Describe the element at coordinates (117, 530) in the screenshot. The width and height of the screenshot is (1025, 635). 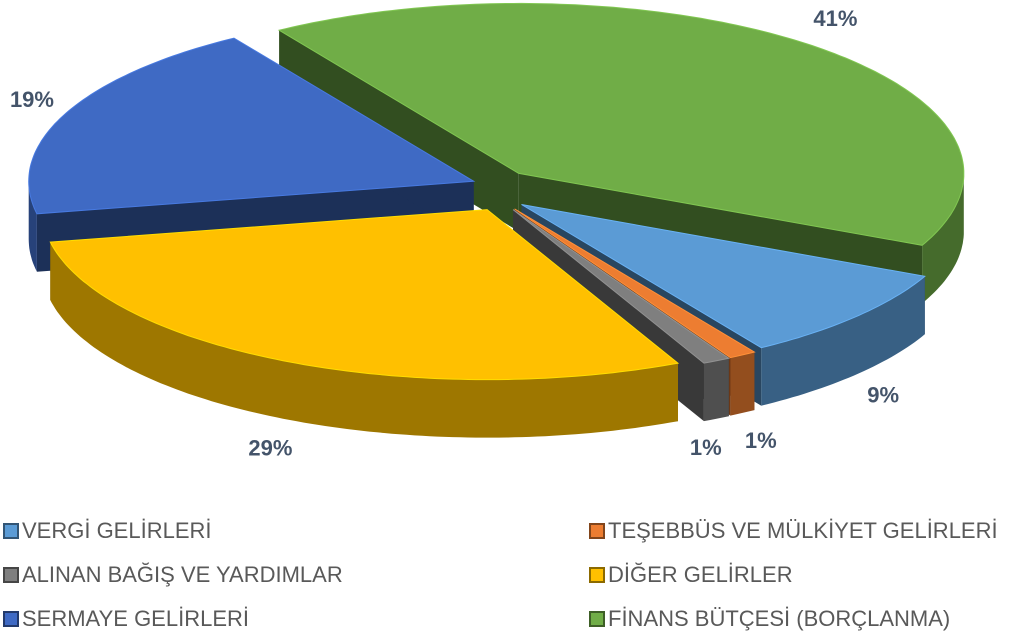
I see `legend-label: VERGİ GELİRLERİ` at that location.